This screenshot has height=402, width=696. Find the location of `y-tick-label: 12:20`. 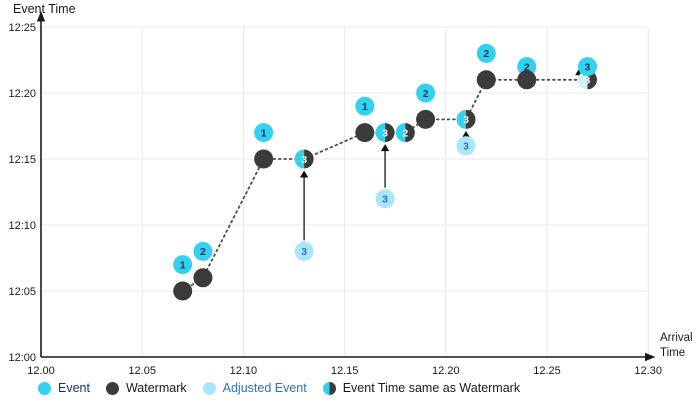

y-tick-label: 12:20 is located at coordinates (22, 94).